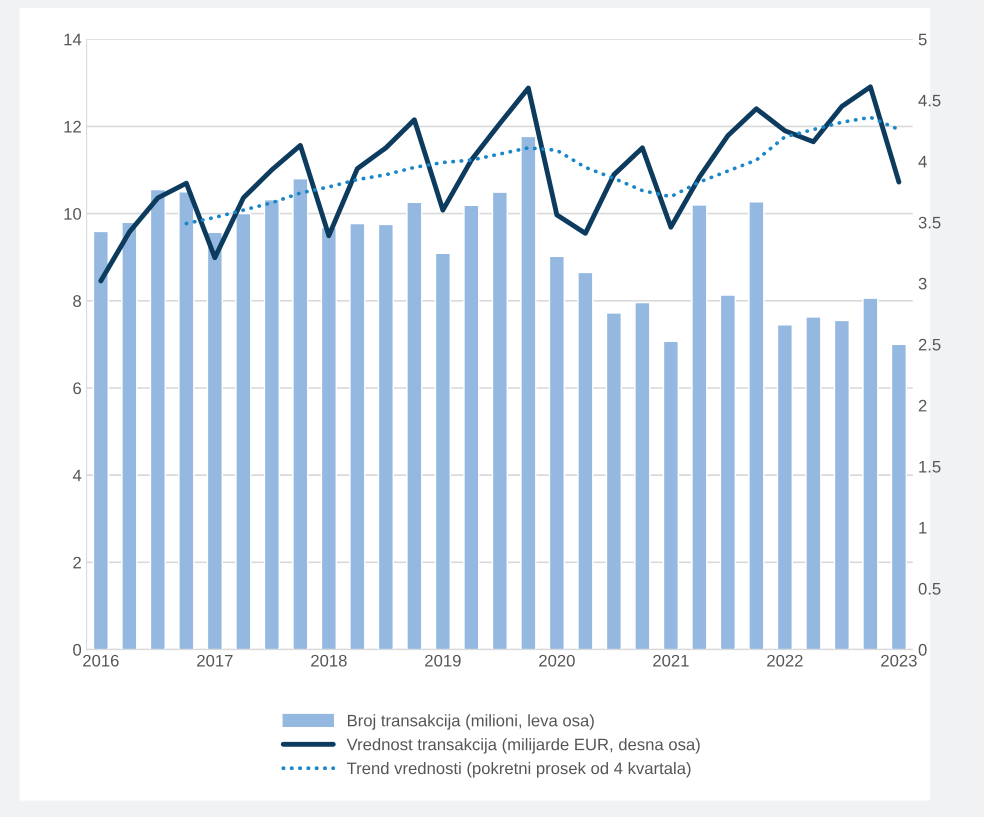 Image resolution: width=984 pixels, height=817 pixels. Describe the element at coordinates (929, 467) in the screenshot. I see `y2-tick-label: 1.5` at that location.